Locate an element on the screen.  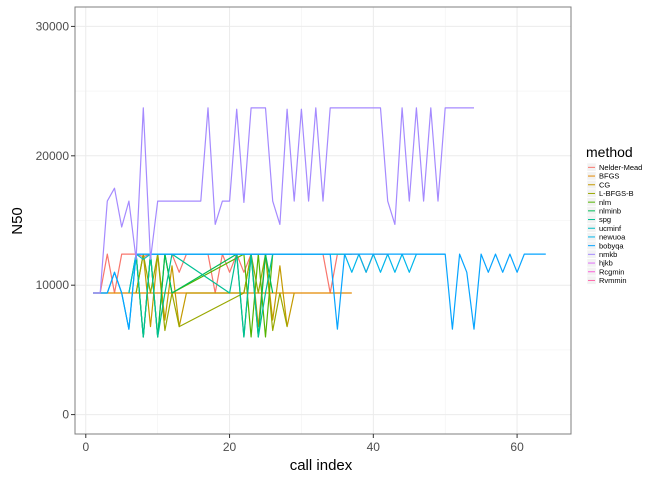
legend-label-rvmmin: Rvmmin is located at coordinates (613, 280).